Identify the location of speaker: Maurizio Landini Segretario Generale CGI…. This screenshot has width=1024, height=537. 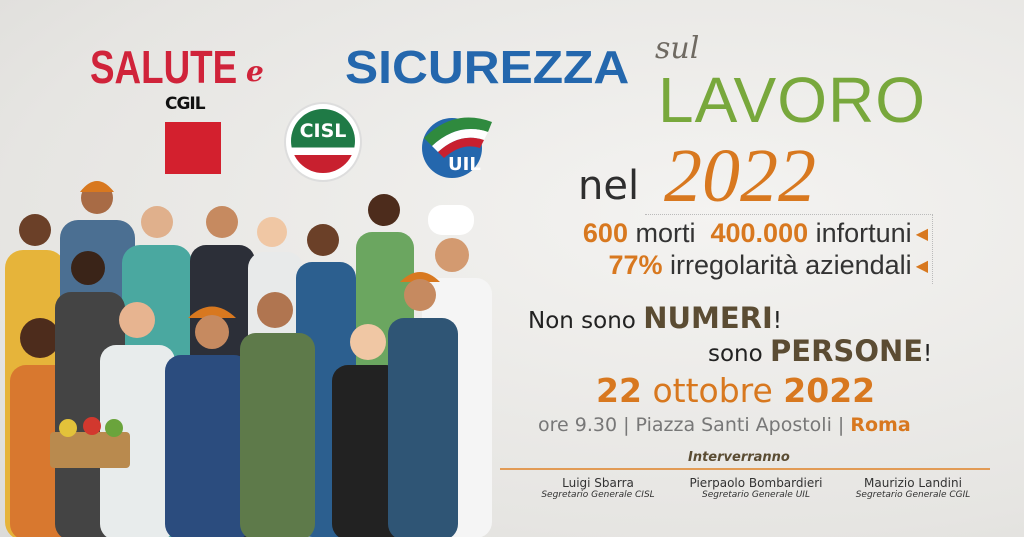
(913, 489).